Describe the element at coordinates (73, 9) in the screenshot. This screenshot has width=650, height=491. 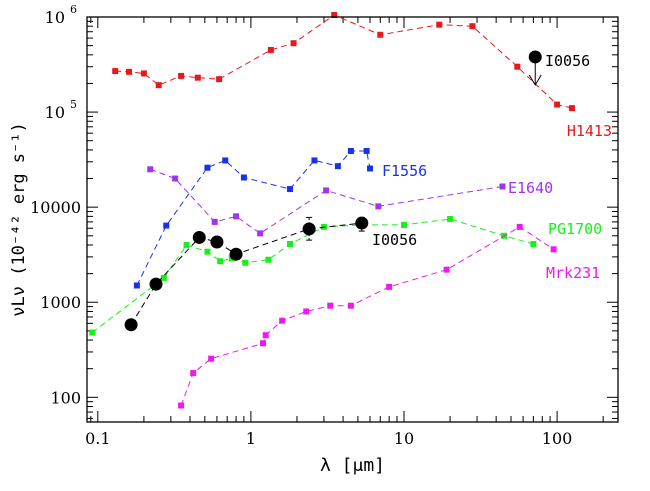
I see `svg-text: 6` at that location.